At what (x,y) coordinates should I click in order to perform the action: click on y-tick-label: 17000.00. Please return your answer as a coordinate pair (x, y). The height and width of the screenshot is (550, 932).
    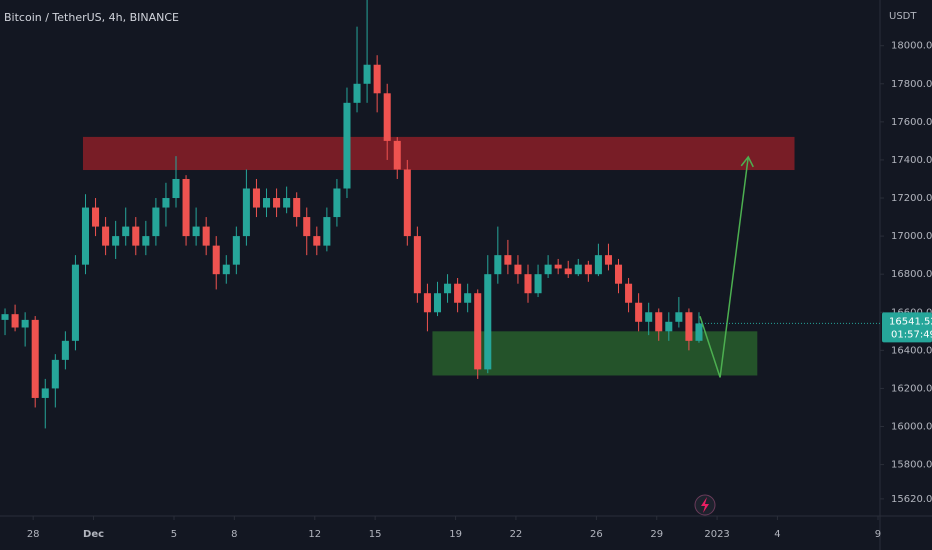
    Looking at the image, I should click on (911, 236).